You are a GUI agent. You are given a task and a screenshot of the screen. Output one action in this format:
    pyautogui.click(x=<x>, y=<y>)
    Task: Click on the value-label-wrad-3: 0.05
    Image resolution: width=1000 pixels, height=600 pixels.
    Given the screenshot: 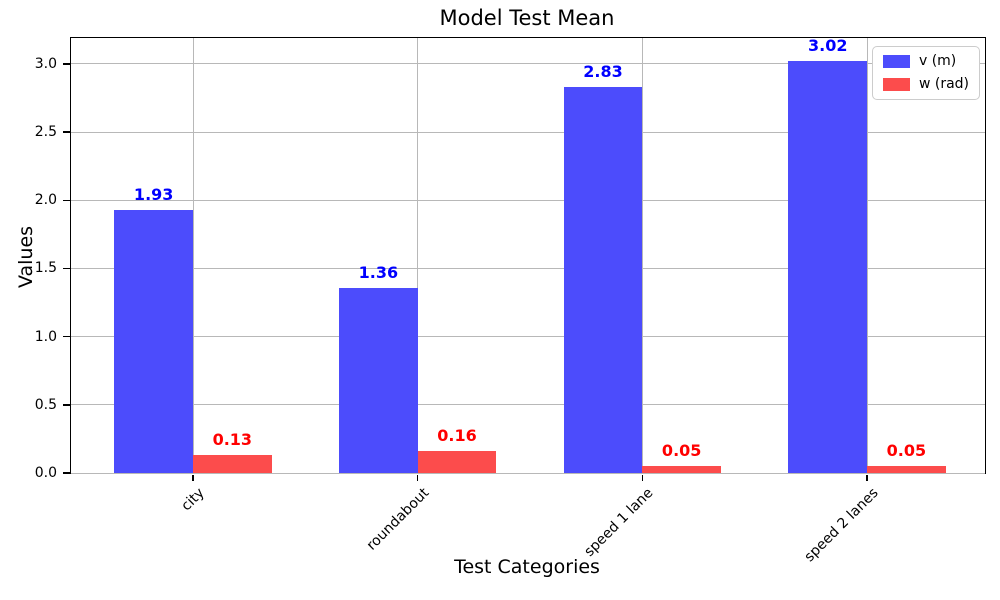 What is the action you would take?
    pyautogui.click(x=906, y=451)
    